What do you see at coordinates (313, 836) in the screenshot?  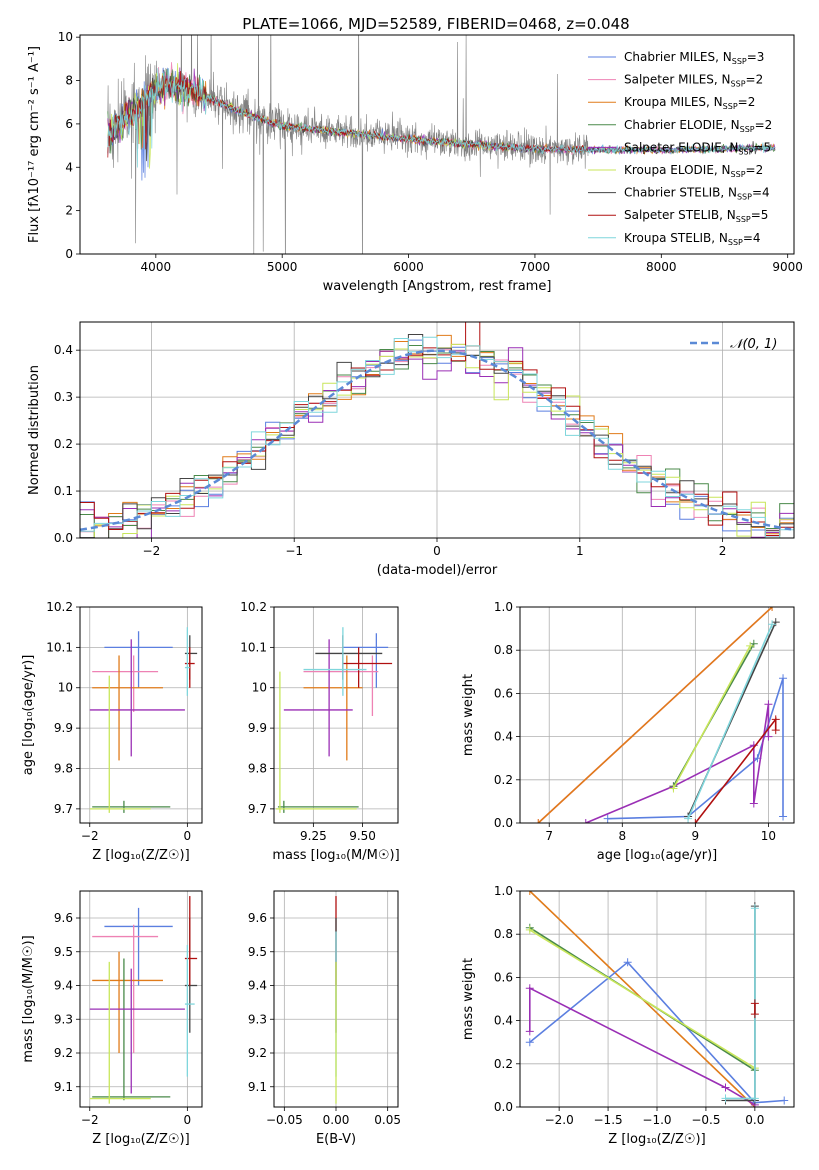 I see `x-tick-label: 9.25` at bounding box center [313, 836].